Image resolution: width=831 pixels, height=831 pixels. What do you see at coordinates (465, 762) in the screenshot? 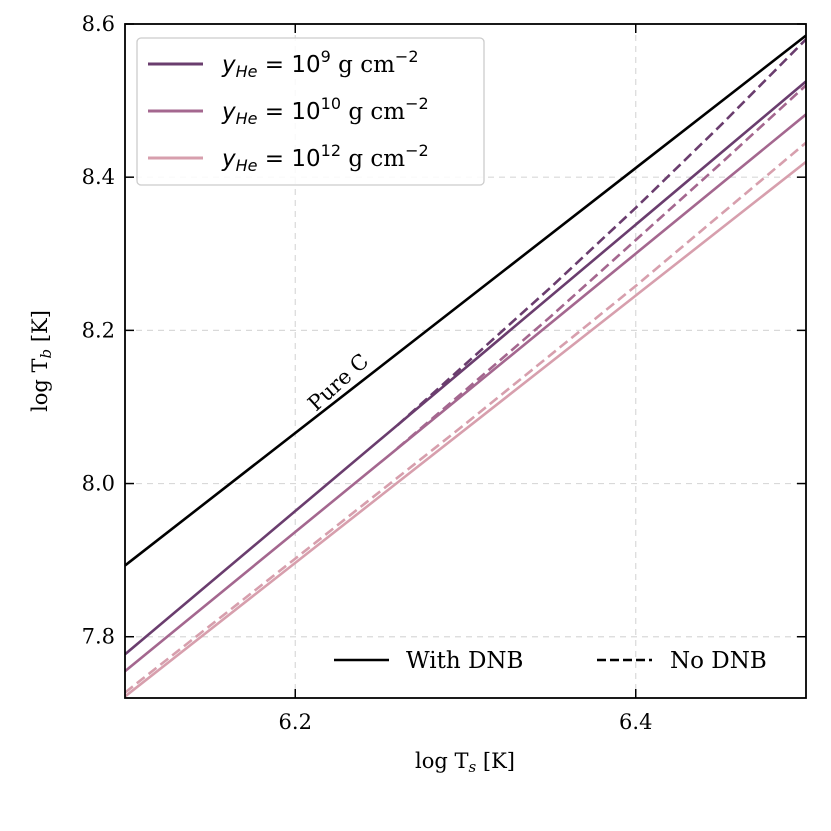
I see `x-axis-label: log Ts [K]` at bounding box center [465, 762].